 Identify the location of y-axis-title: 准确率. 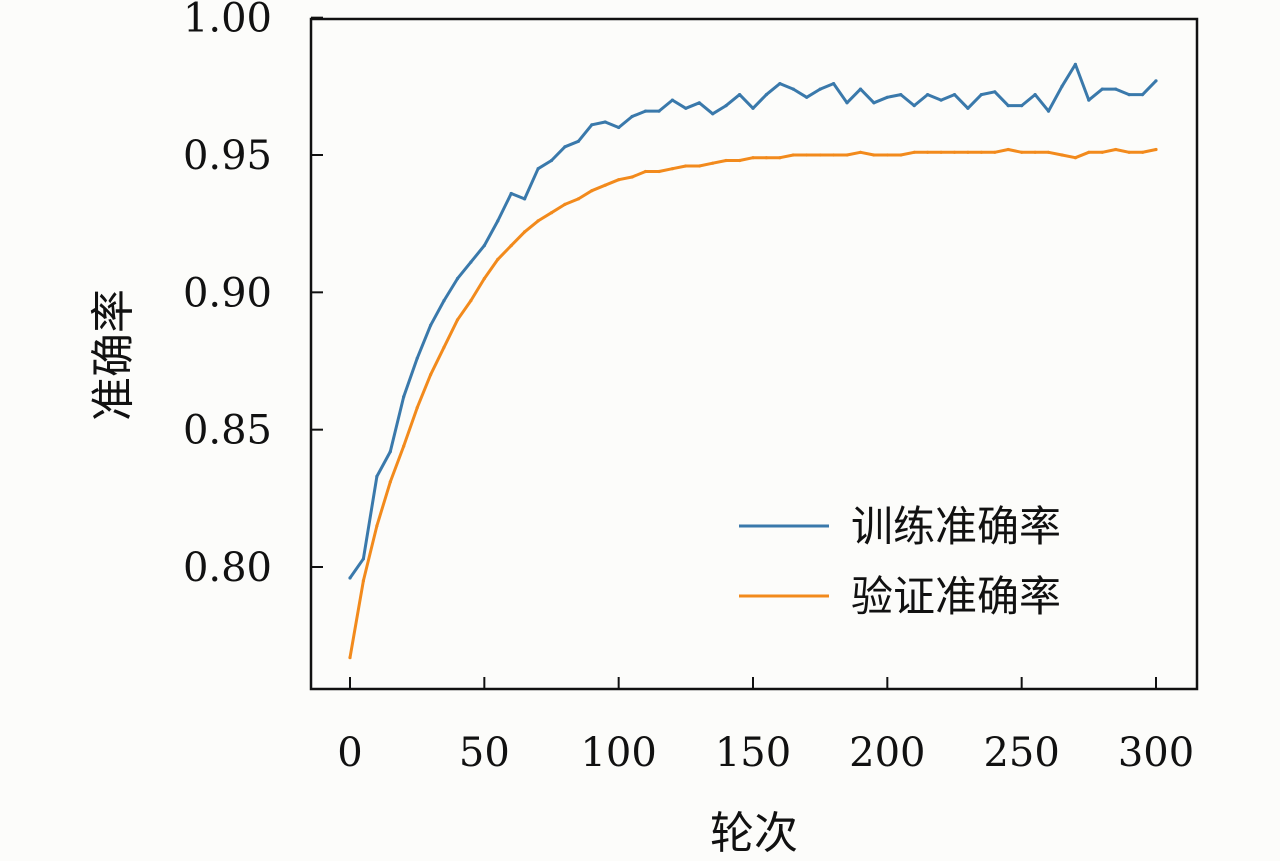
(113, 355).